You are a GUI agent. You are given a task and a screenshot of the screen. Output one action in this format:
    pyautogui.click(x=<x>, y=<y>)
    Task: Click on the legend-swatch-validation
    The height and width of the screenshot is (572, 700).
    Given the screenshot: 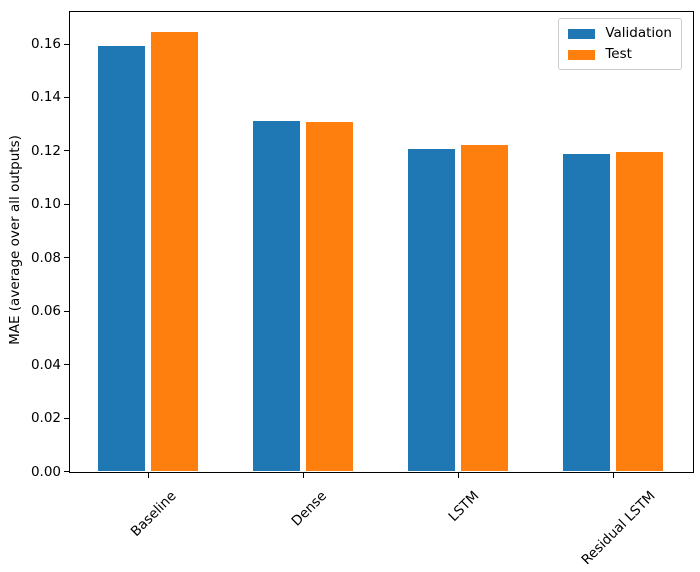 What is the action you would take?
    pyautogui.click(x=582, y=33)
    